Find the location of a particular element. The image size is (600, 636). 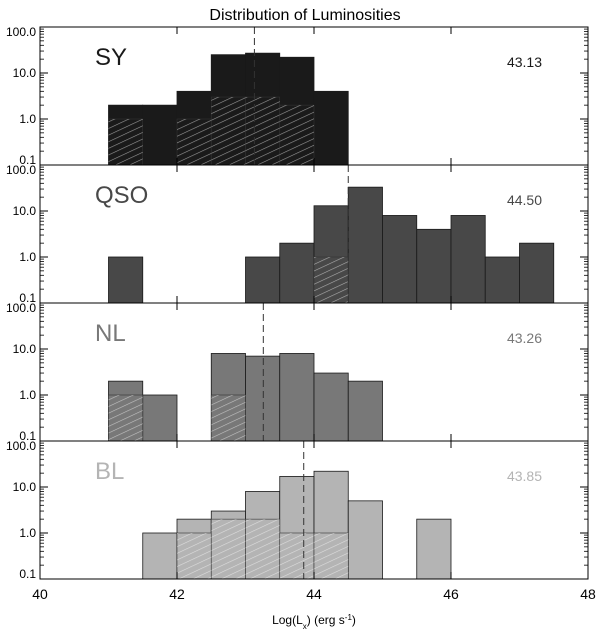

x-label-log: Log(L is located at coordinates (287, 620).